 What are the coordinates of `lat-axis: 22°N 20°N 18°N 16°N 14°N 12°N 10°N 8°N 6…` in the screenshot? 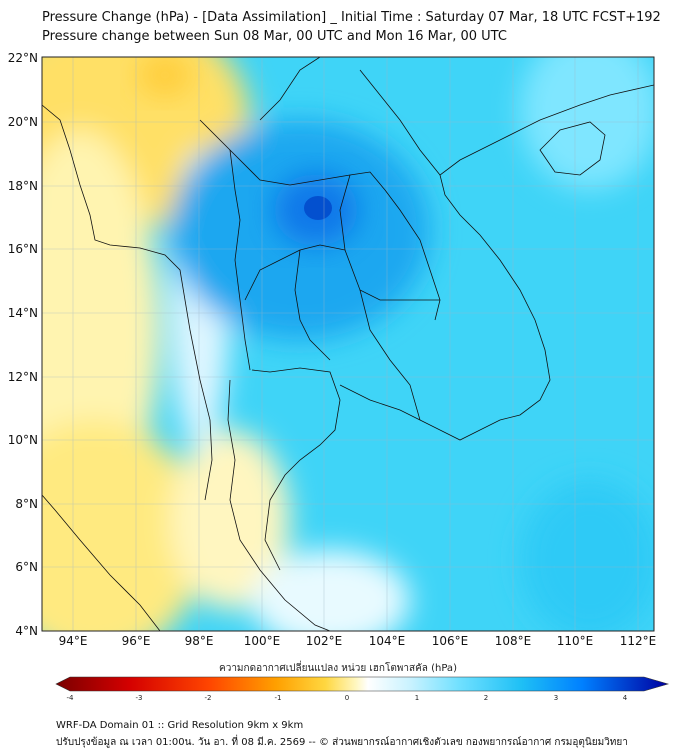 It's located at (23, 344).